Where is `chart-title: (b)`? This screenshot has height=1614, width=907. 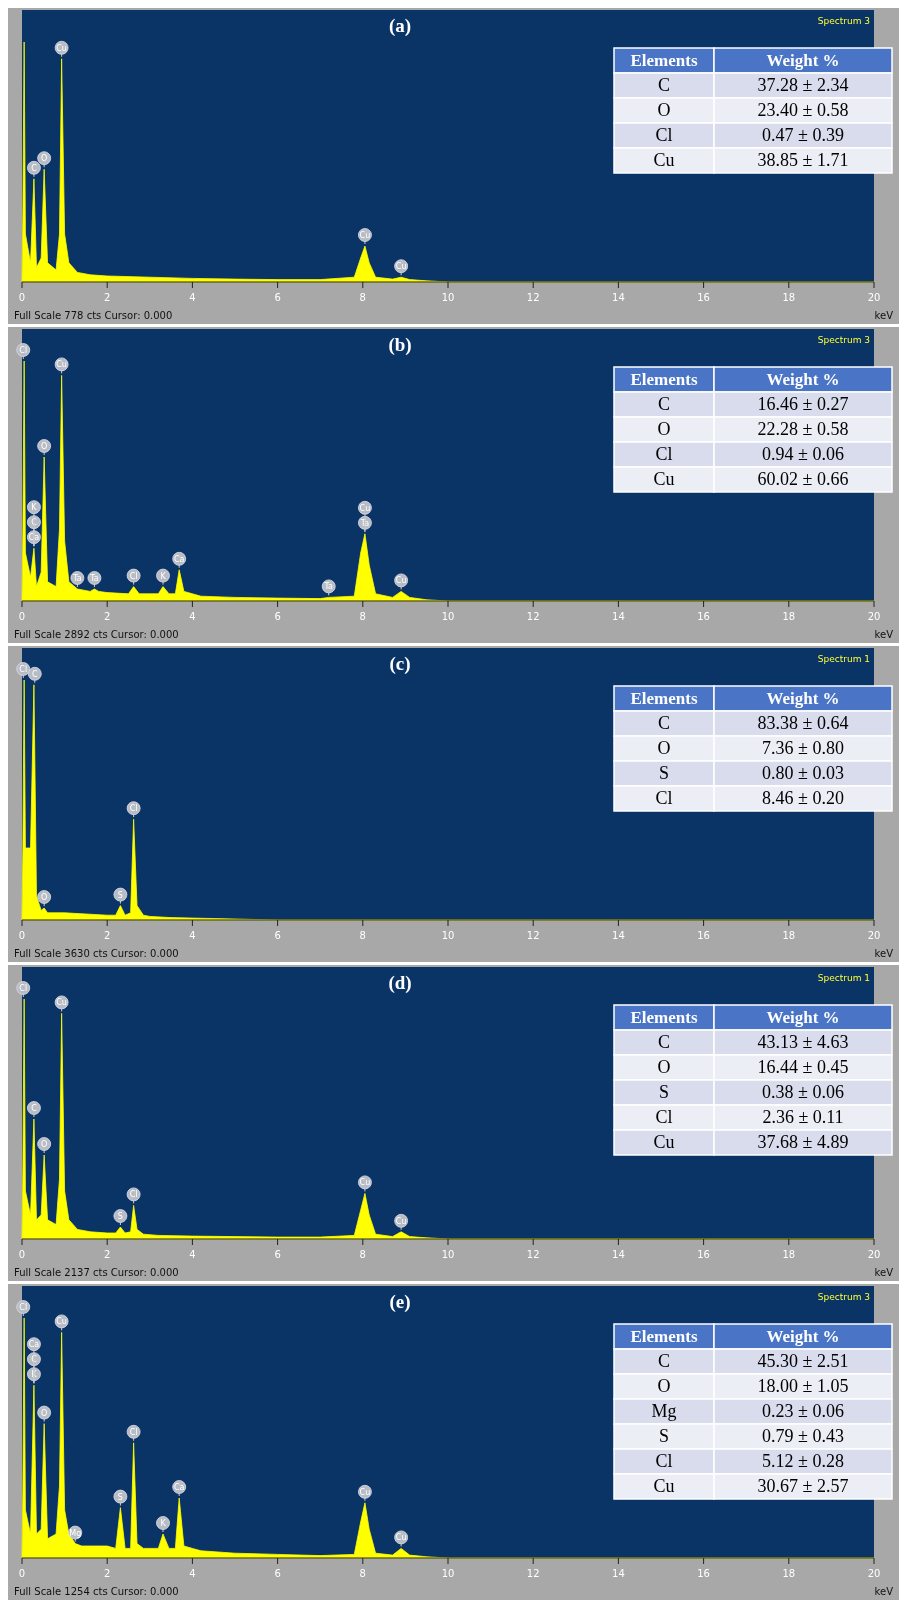 chart-title: (b) is located at coordinates (400, 345).